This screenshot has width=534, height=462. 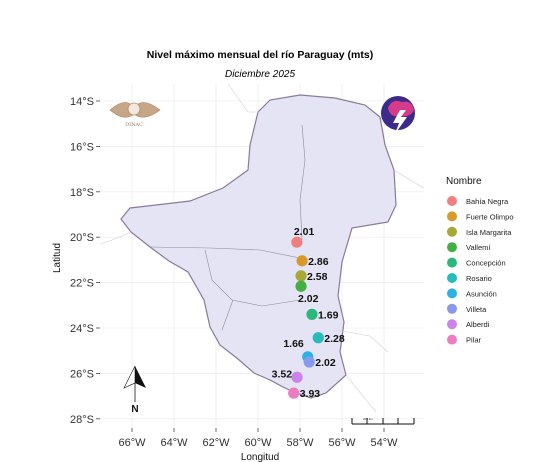 What do you see at coordinates (82, 374) in the screenshot?
I see `y-tick-label: 26°S` at bounding box center [82, 374].